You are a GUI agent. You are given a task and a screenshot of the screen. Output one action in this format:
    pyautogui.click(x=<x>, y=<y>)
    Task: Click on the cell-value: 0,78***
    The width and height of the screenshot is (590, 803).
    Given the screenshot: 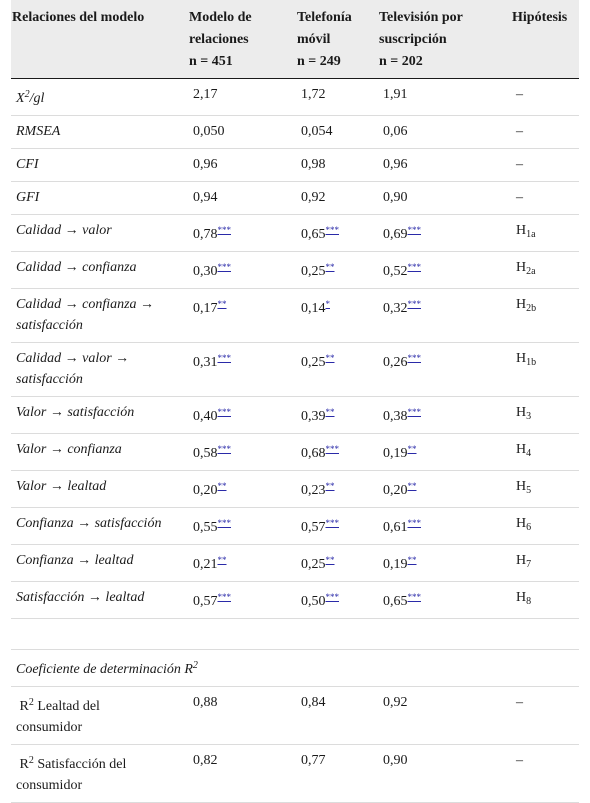 What is the action you would take?
    pyautogui.click(x=242, y=233)
    